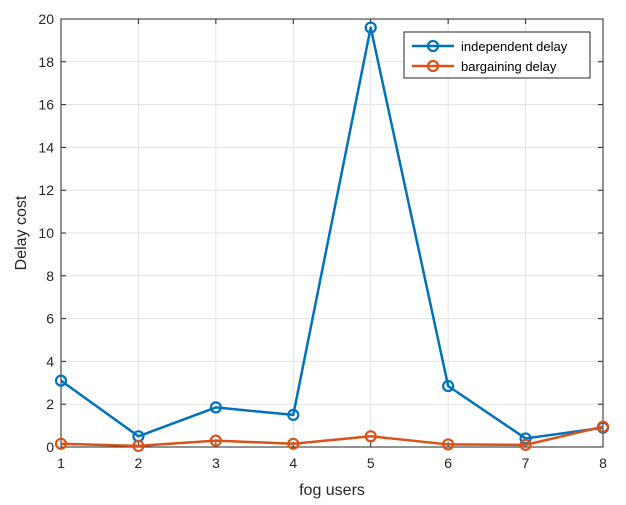  I want to click on legend-entry-label: bargaining delay, so click(509, 66).